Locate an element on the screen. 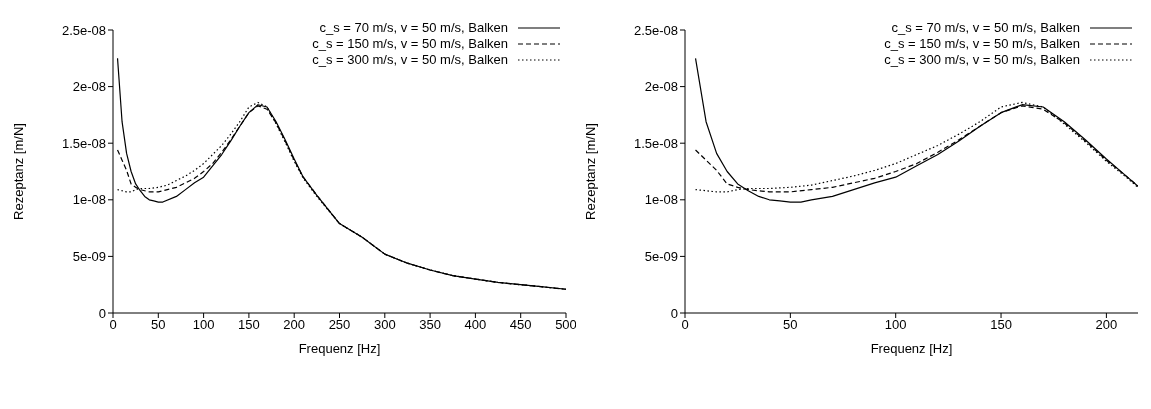 This screenshot has width=1151, height=409. x-tick-label: 400 is located at coordinates (475, 325).